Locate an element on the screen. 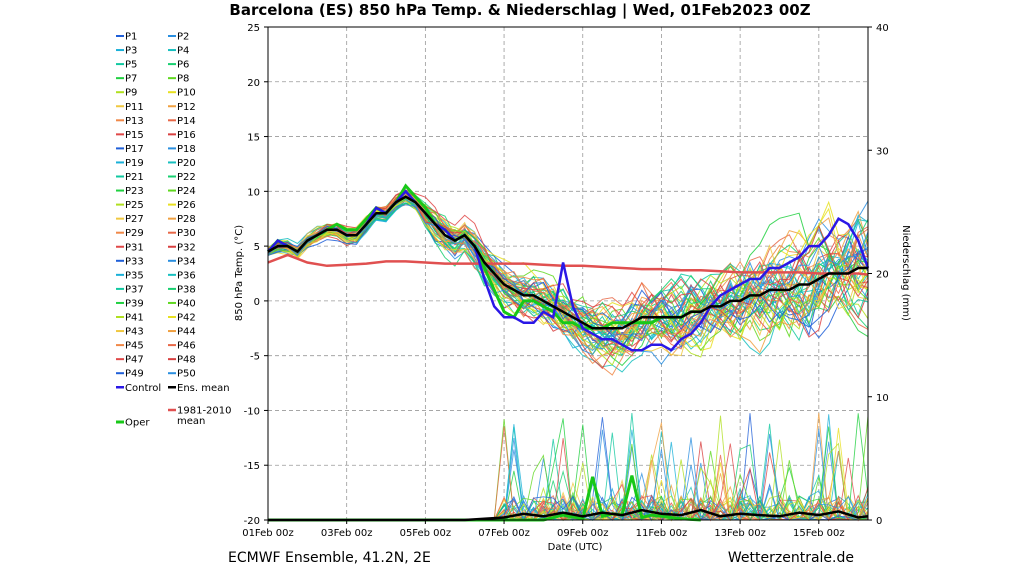 This screenshot has height=576, width=1024. legend-entry: P48 is located at coordinates (186, 360).